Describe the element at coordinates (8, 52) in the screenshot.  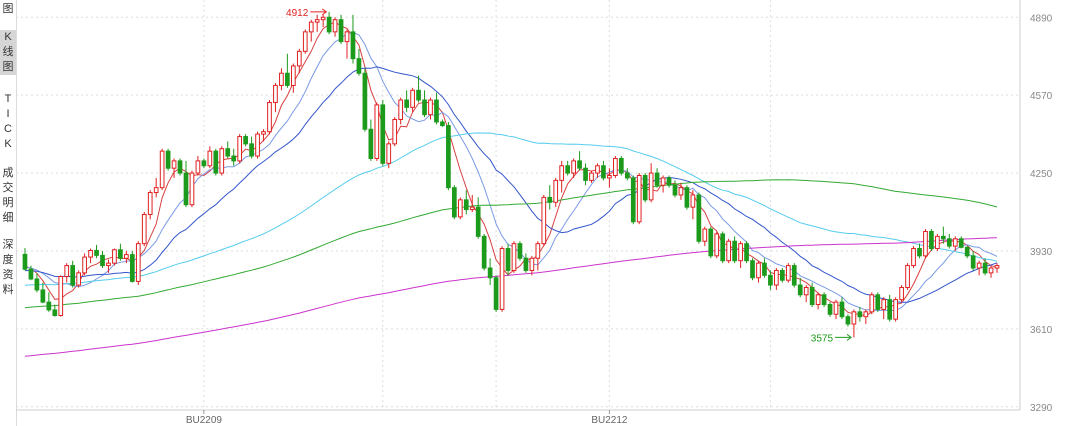
I see `side-tab-char: 线` at that location.